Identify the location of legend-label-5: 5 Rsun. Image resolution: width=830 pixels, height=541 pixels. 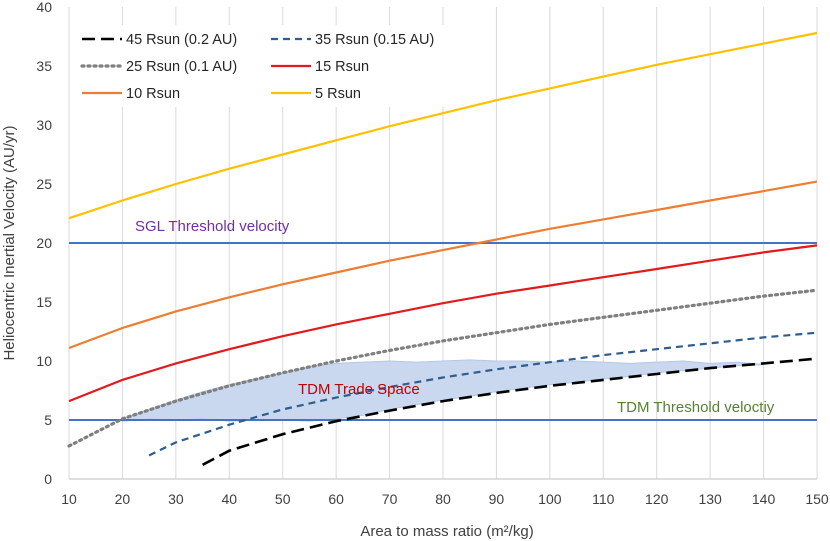
(338, 94).